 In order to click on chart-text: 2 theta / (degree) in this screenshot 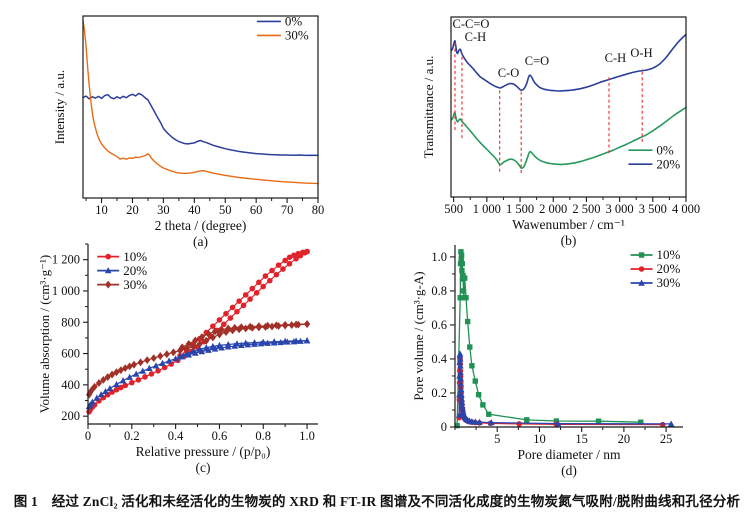, I will do `click(201, 225)`.